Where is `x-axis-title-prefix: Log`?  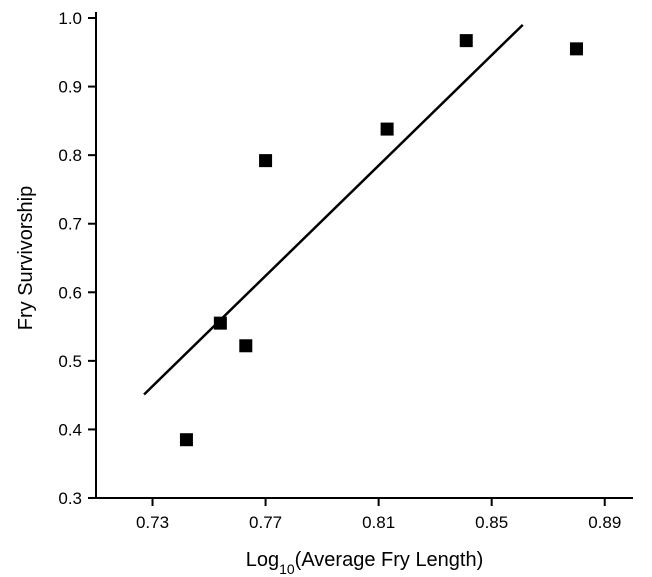
x-axis-title-prefix: Log is located at coordinates (262, 560).